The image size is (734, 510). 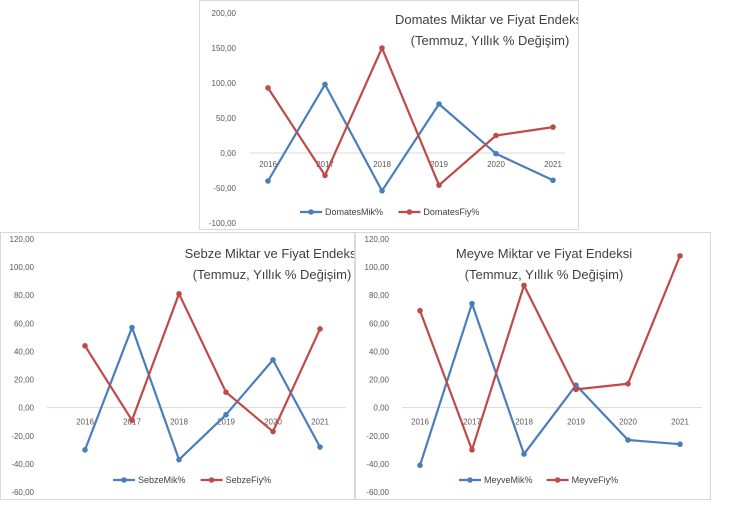 What do you see at coordinates (576, 422) in the screenshot?
I see `meyve-category-label: 2019` at bounding box center [576, 422].